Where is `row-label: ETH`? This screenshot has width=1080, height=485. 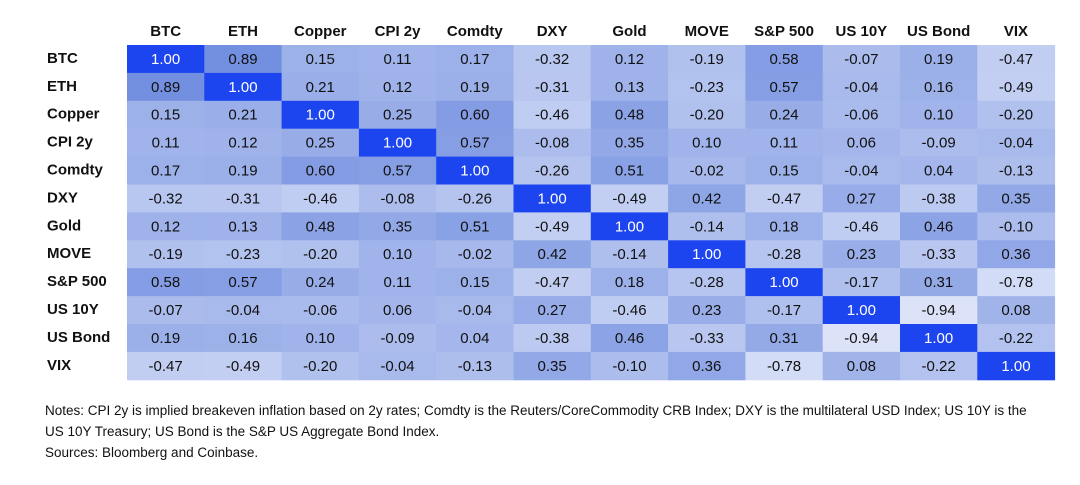 row-label: ETH is located at coordinates (62, 86).